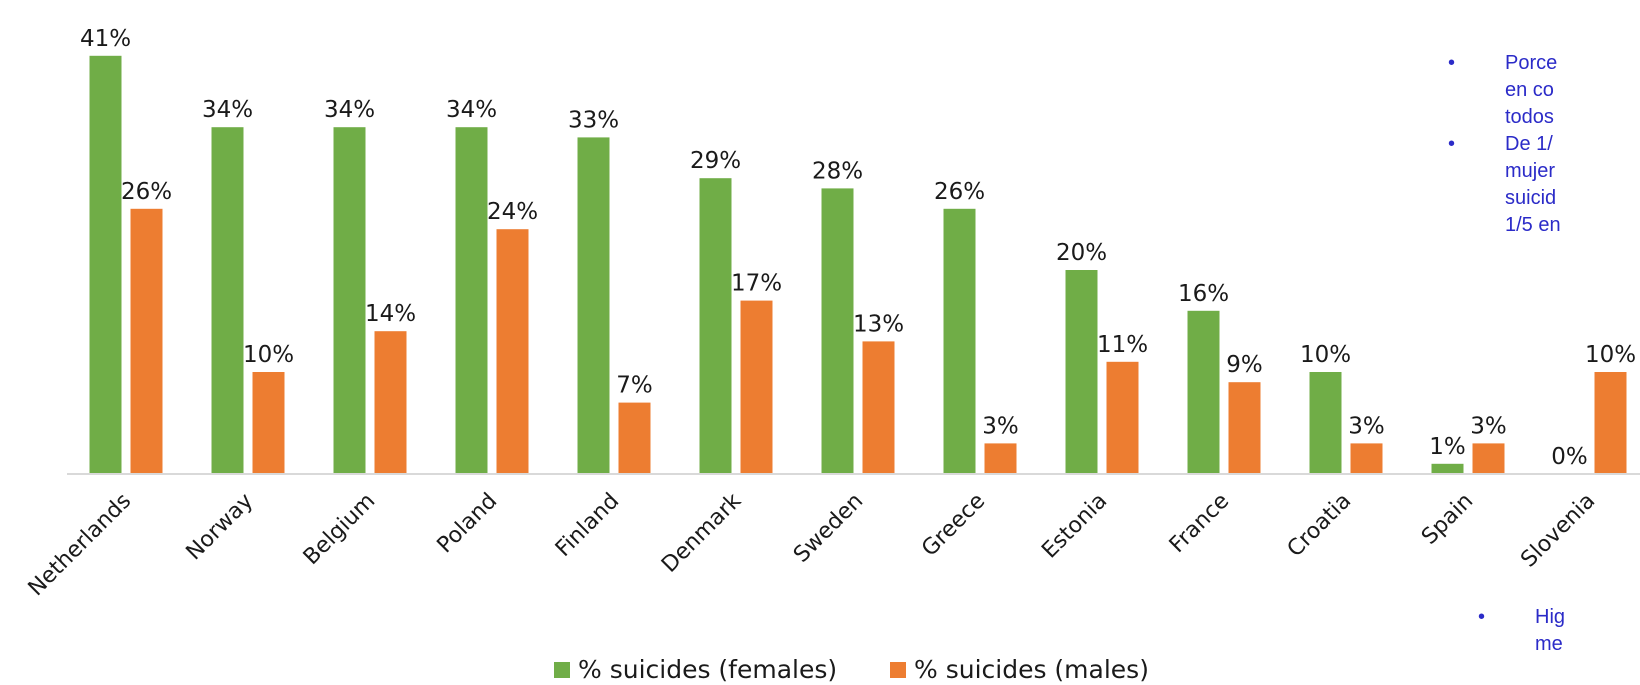 This screenshot has width=1640, height=685. Describe the element at coordinates (1533, 185) in the screenshot. I see `note-text: De 1/mujer suicid 1/5 en` at that location.